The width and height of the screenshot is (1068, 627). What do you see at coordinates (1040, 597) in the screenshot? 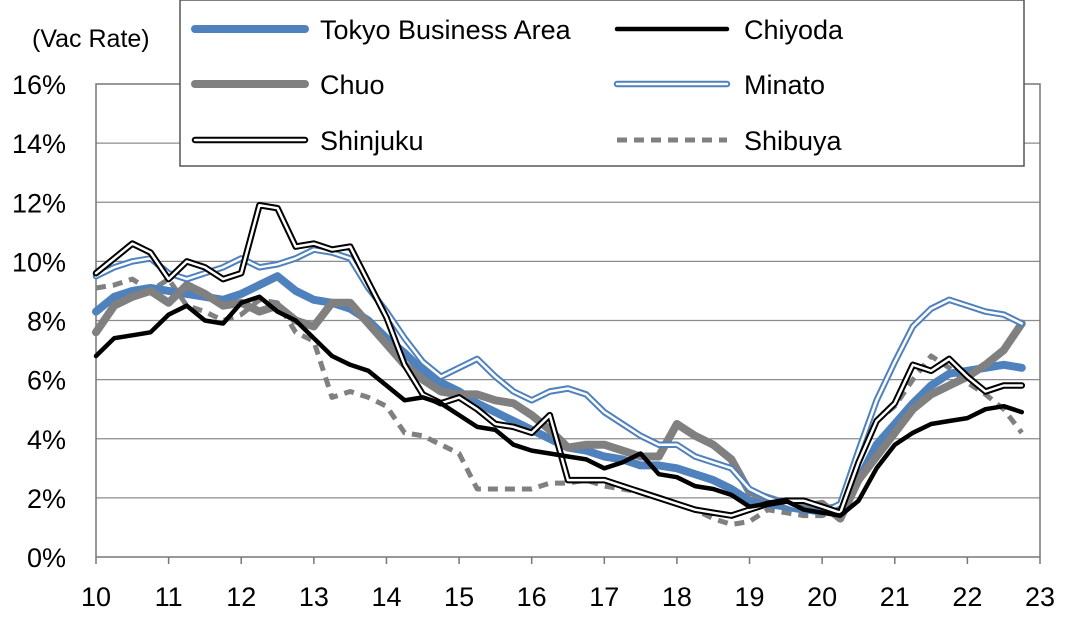
I see `x-tick-label: 23` at bounding box center [1040, 597].